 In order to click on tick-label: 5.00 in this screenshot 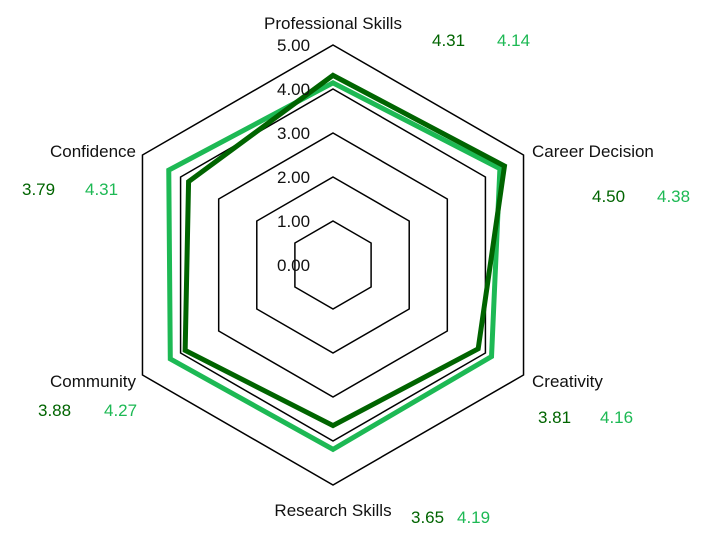, I will do `click(293, 45)`.